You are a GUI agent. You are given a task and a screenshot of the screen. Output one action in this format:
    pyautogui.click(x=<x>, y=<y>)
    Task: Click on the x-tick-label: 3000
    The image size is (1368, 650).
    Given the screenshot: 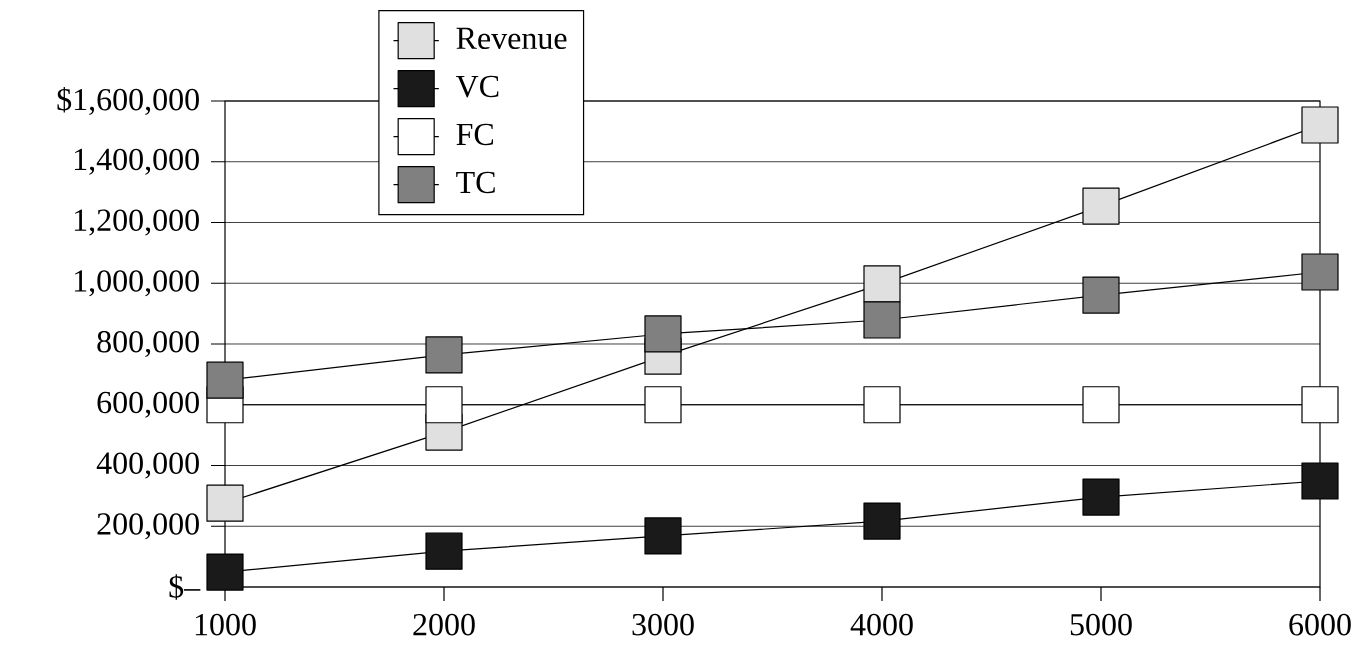 What is the action you would take?
    pyautogui.click(x=663, y=624)
    